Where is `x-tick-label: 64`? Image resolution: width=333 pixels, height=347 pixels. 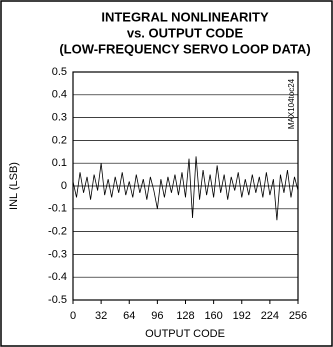
x-tick-label: 64 is located at coordinates (129, 316).